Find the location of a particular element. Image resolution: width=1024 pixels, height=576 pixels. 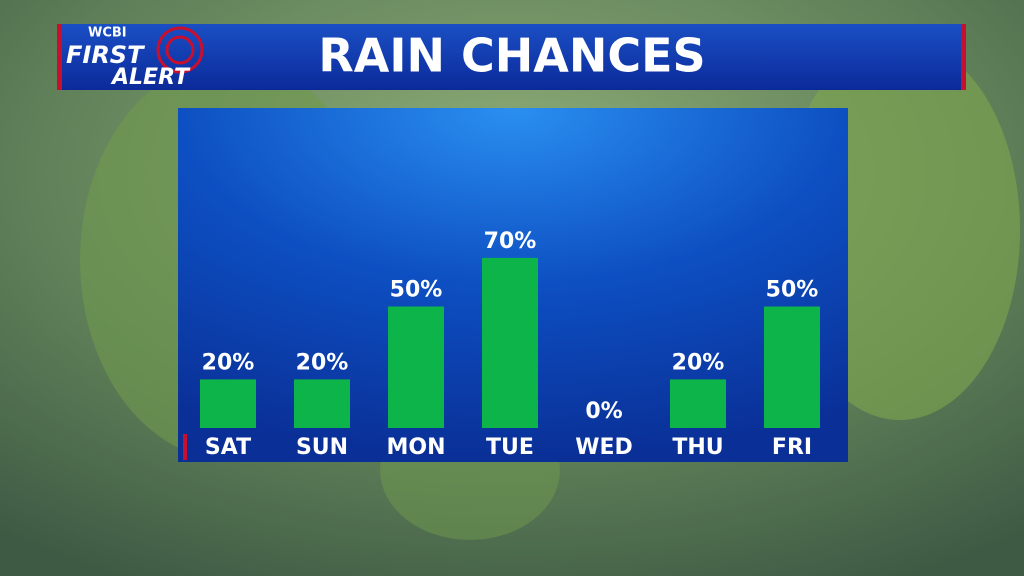

value-label: 0% is located at coordinates (603, 411).